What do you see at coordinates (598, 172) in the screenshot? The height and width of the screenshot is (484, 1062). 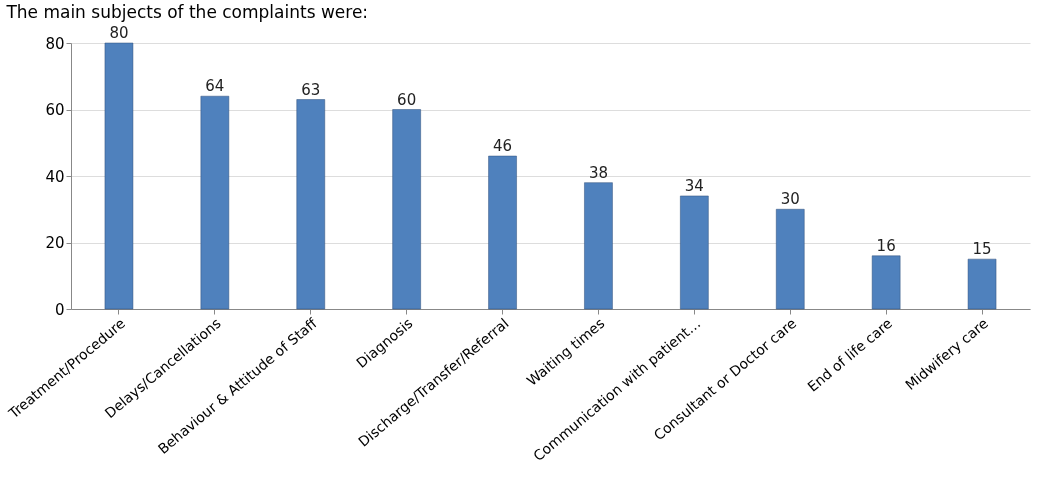 I see `data-label: 38` at bounding box center [598, 172].